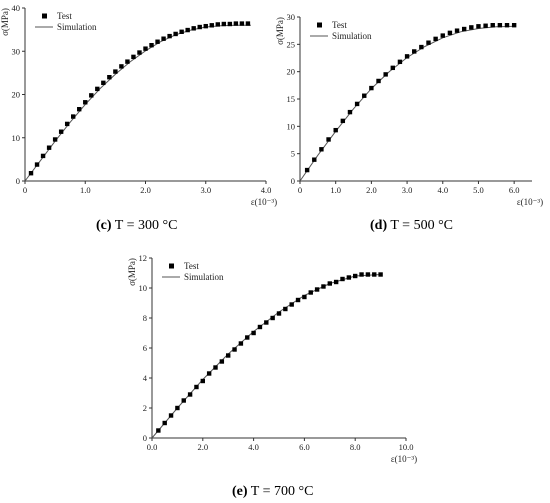 This screenshot has width=550, height=503. Describe the element at coordinates (16, 51) in the screenshot. I see `y-tick-label: 30` at that location.